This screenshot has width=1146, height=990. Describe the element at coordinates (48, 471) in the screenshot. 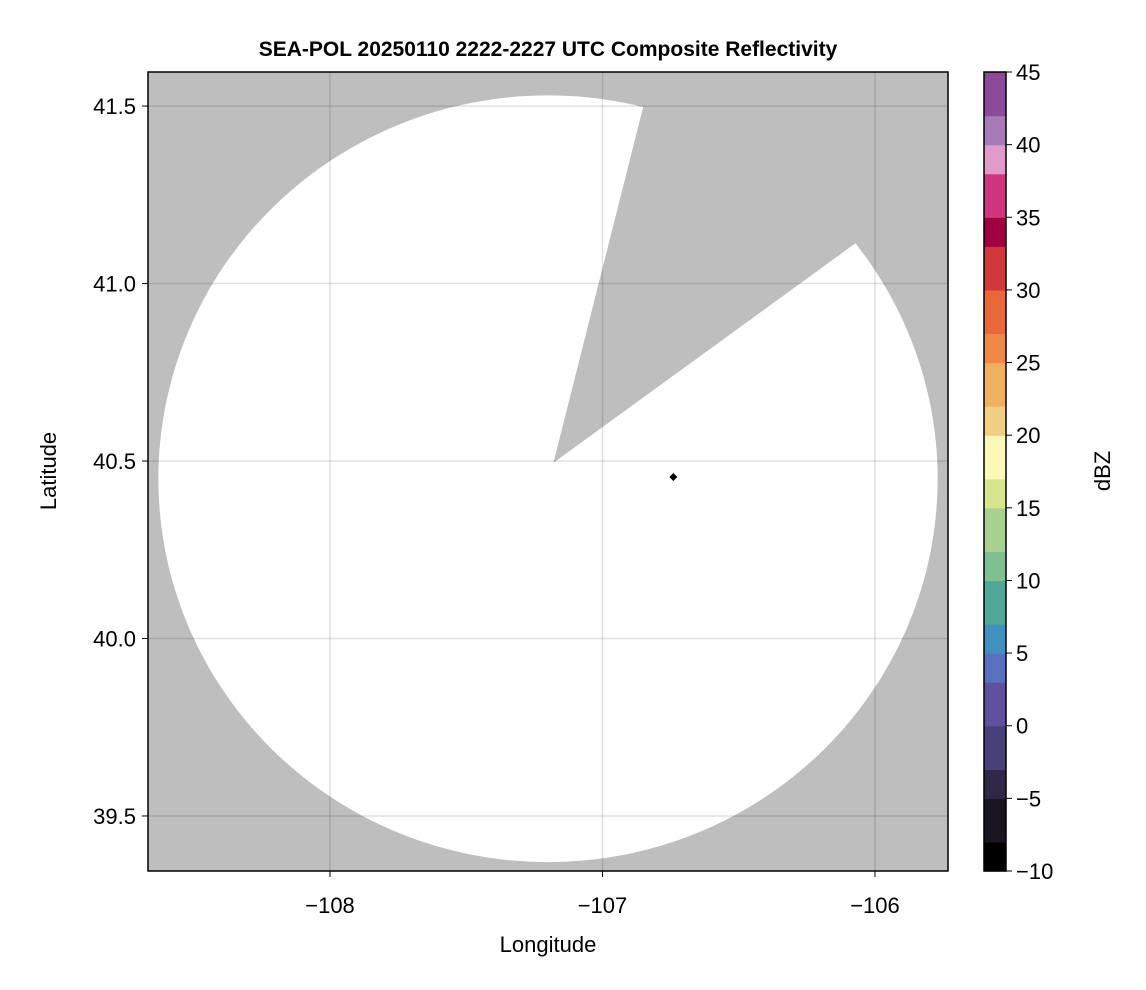

I see `y-axis-label: Latitude` at that location.